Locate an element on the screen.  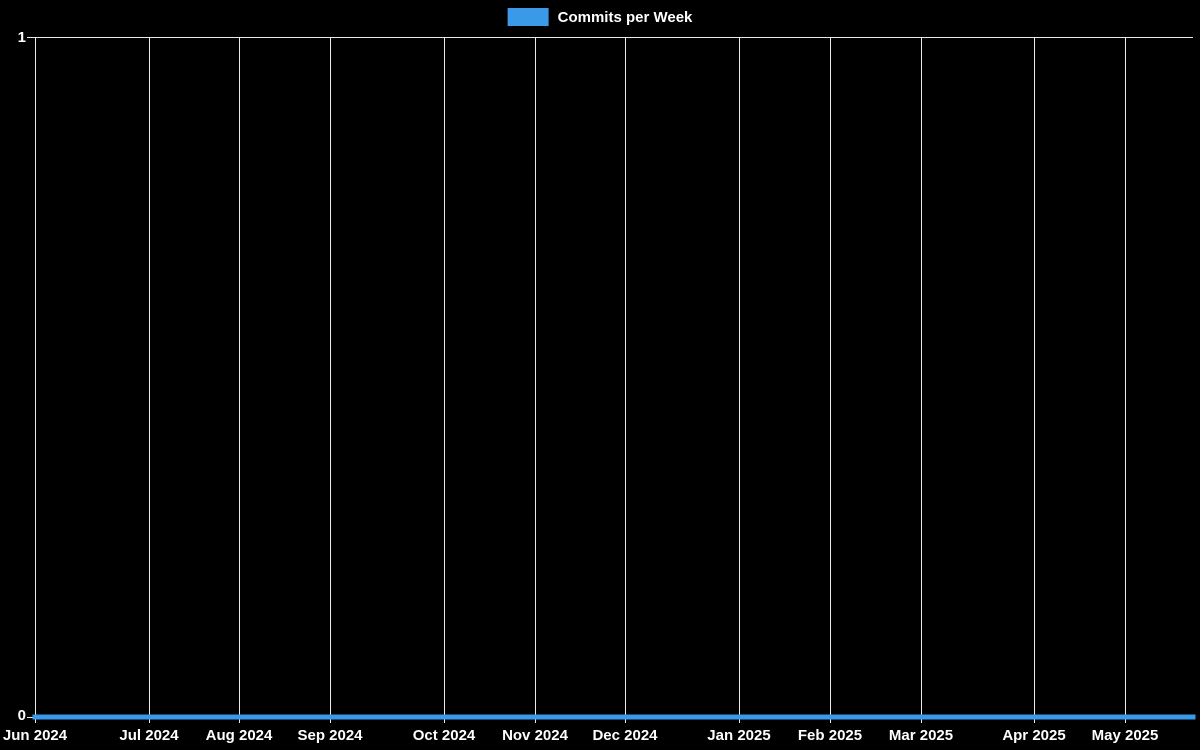
y-tick-max is located at coordinates (31, 37).